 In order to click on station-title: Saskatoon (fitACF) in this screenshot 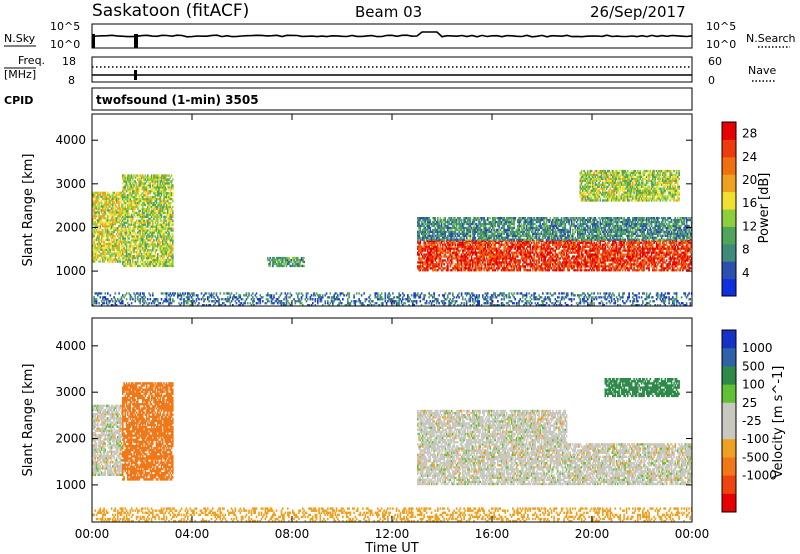, I will do `click(170, 11)`.